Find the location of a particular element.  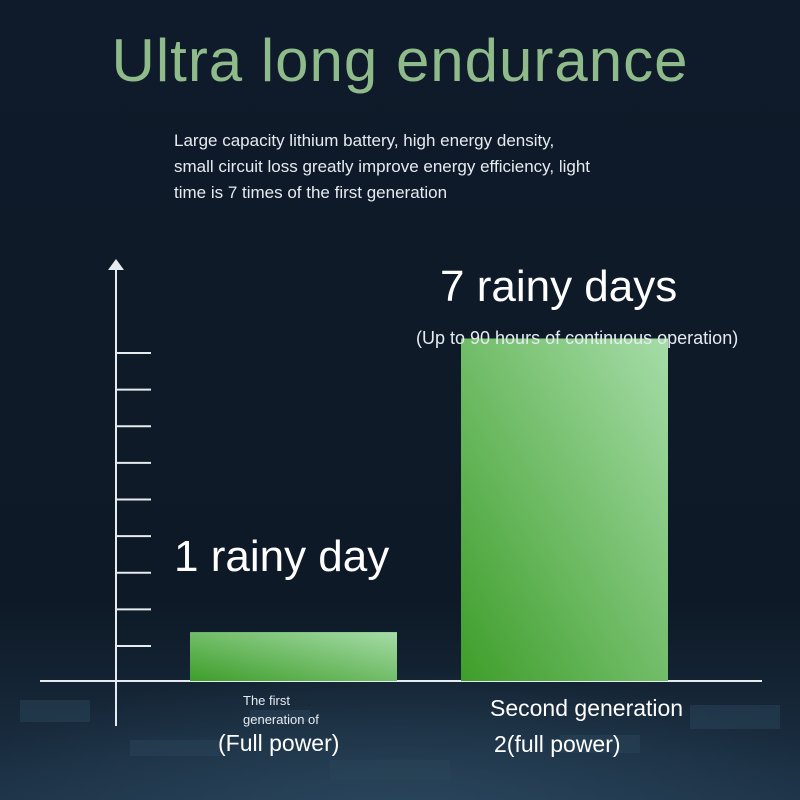

category-label-1-line-1: The first is located at coordinates (266, 700).